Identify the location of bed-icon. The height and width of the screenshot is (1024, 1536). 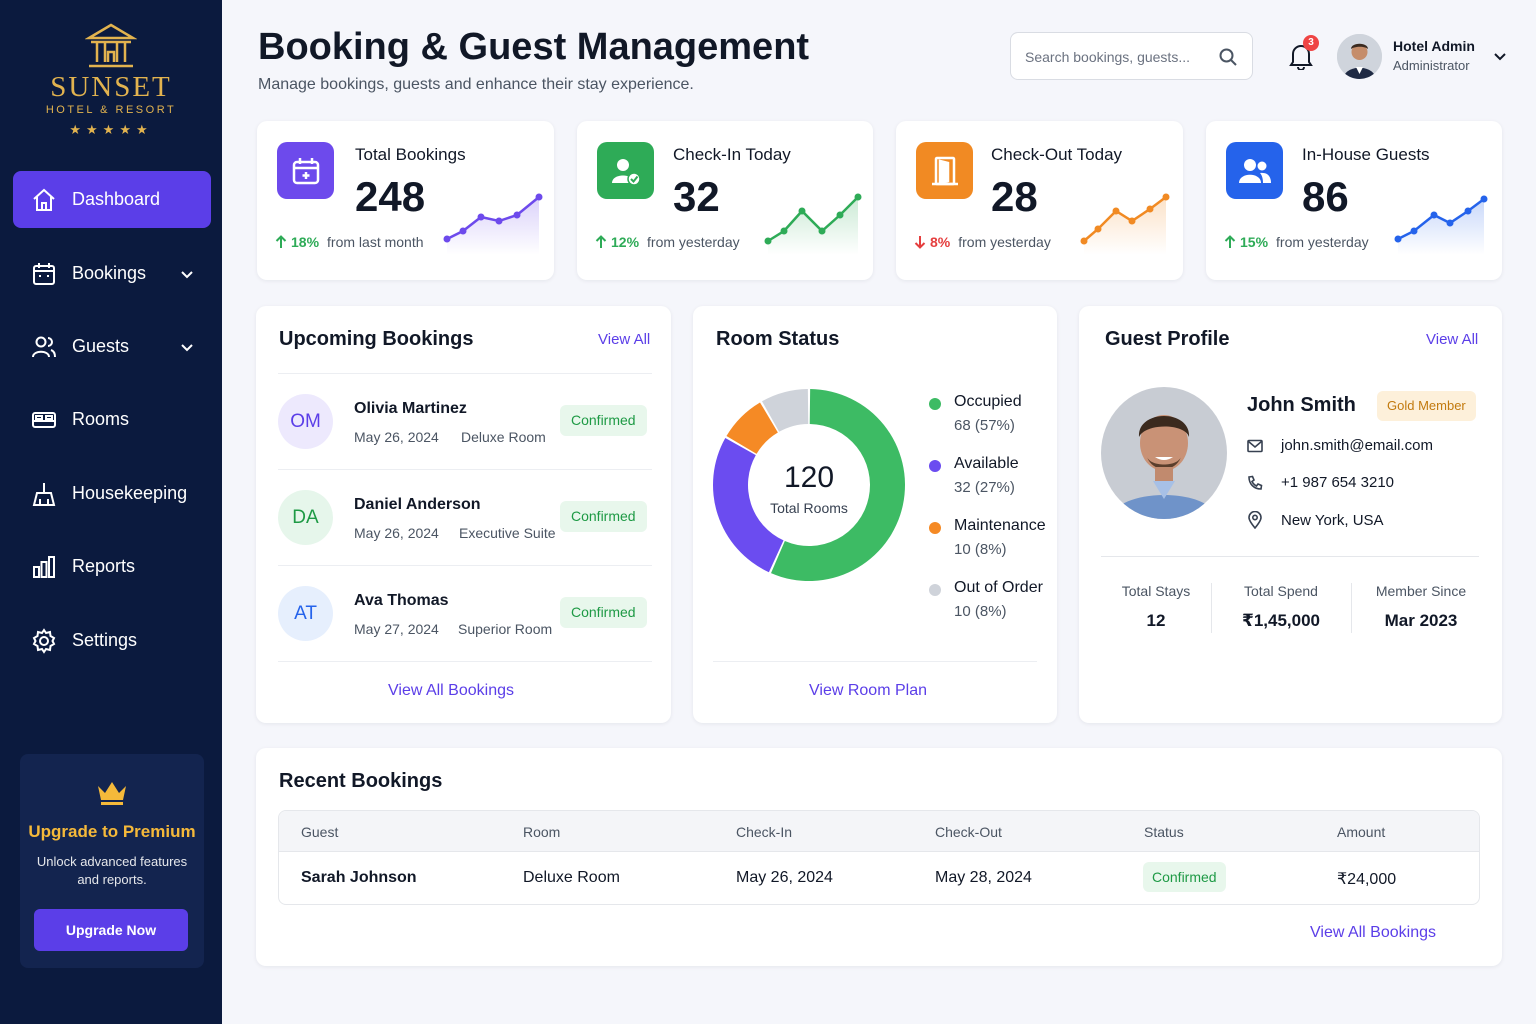
(44, 419).